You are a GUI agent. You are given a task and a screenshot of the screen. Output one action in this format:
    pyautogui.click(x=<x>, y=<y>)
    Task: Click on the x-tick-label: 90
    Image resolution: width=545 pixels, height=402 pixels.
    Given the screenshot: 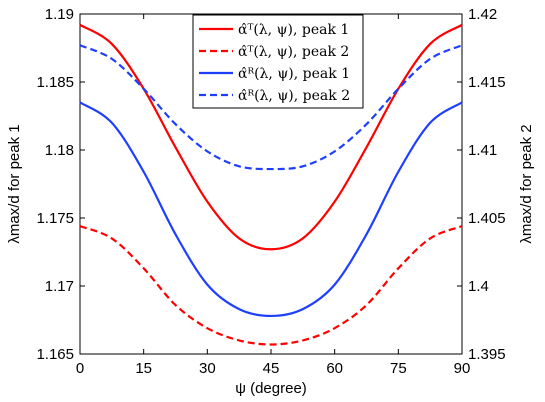 What is the action you would take?
    pyautogui.click(x=462, y=368)
    